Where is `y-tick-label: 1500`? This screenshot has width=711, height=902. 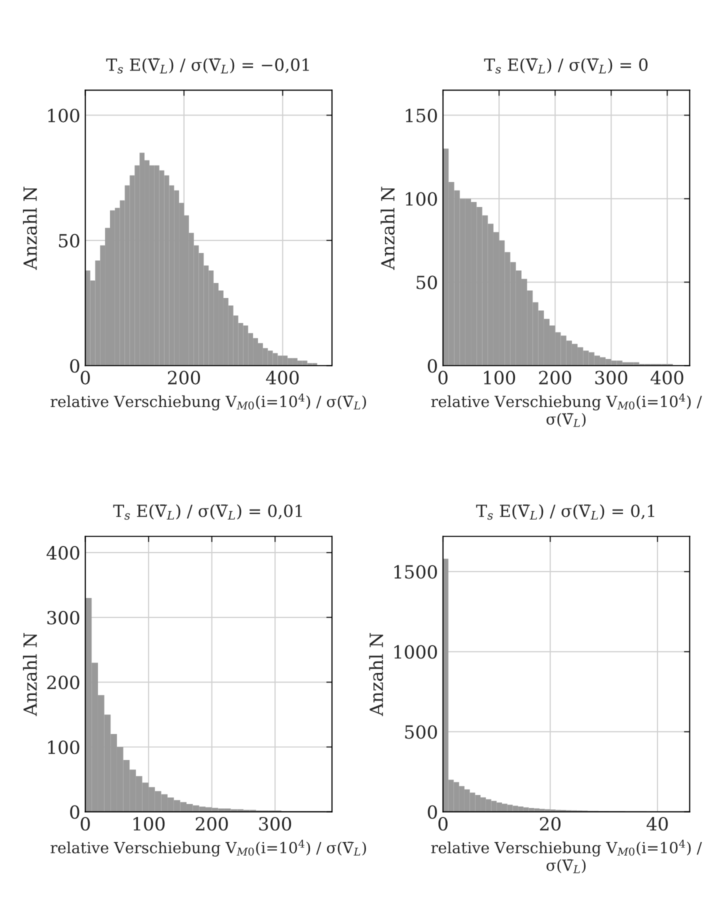 y-tick-label: 1500 is located at coordinates (415, 572).